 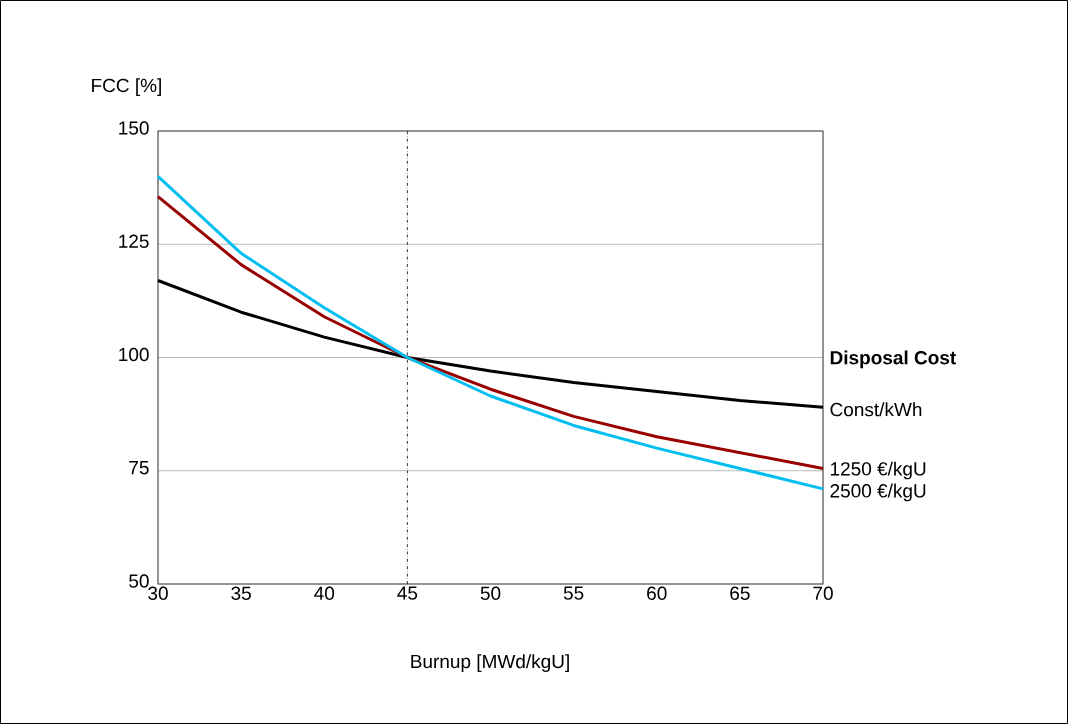 What do you see at coordinates (134, 354) in the screenshot?
I see `y-tick-label: 100` at bounding box center [134, 354].